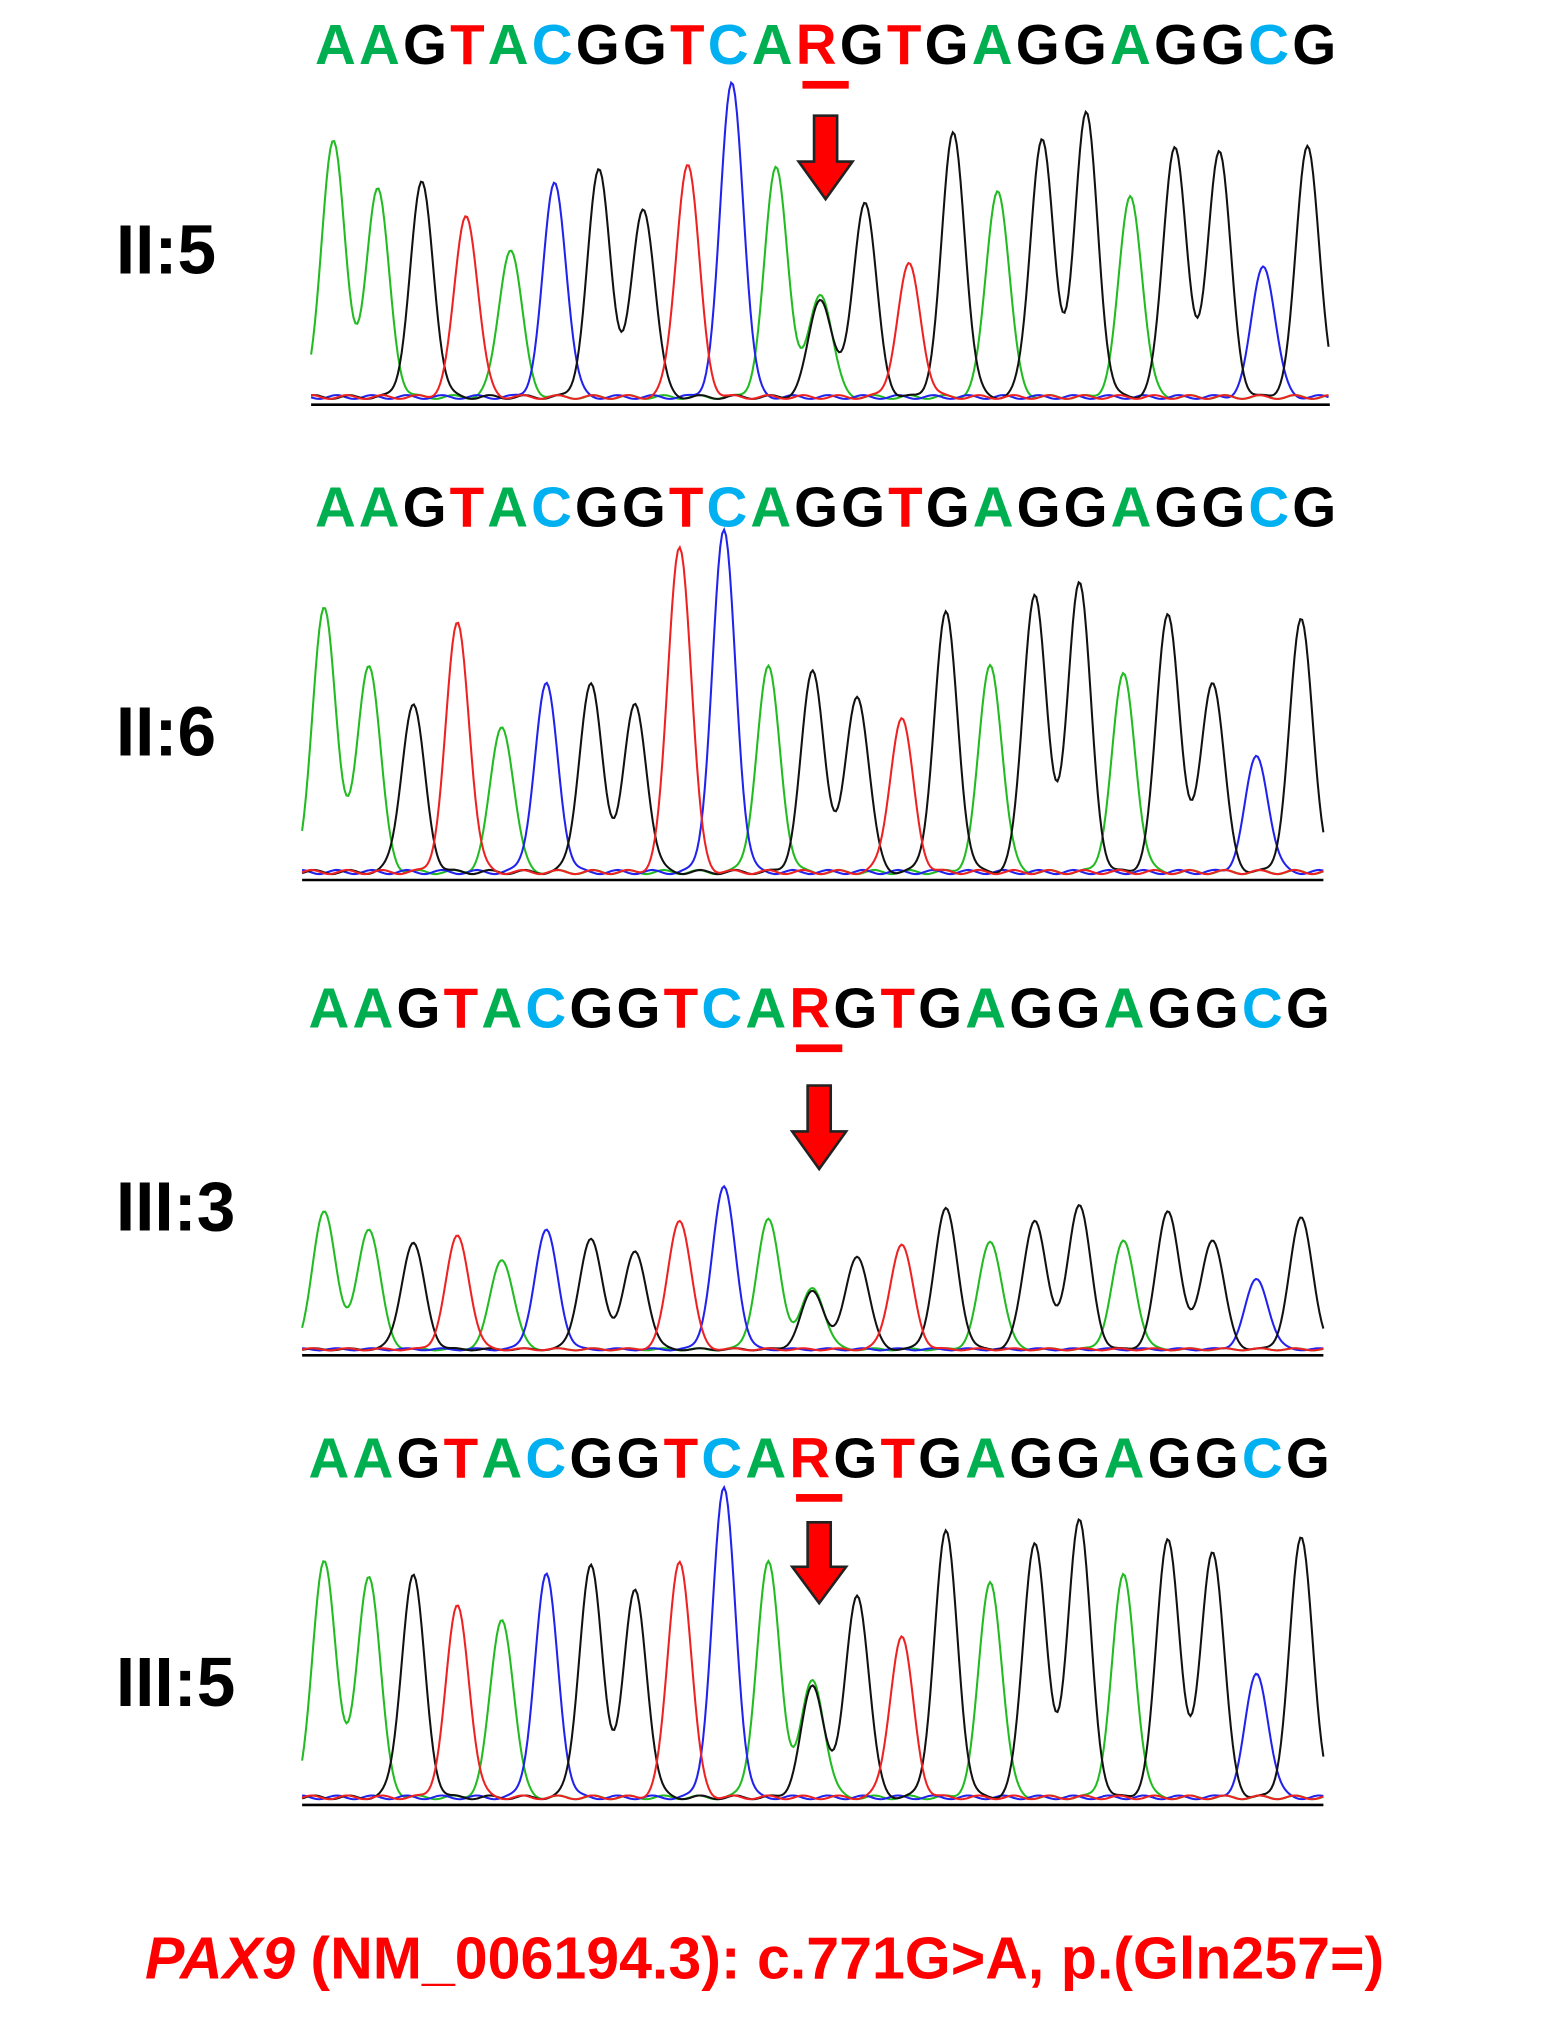 This screenshot has height=2040, width=1542. What do you see at coordinates (166, 250) in the screenshot?
I see `sample-label: II:5` at bounding box center [166, 250].